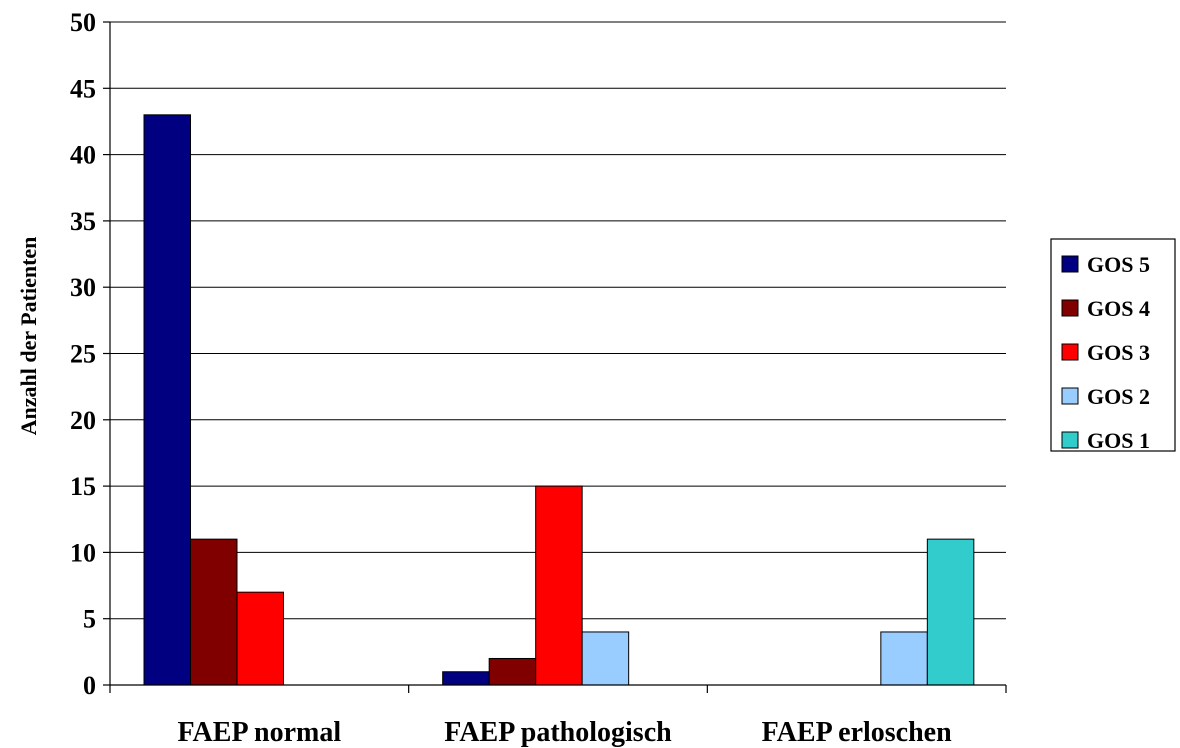 The height and width of the screenshot is (748, 1180). What do you see at coordinates (83, 486) in the screenshot?
I see `y-tick-label: 15` at bounding box center [83, 486].